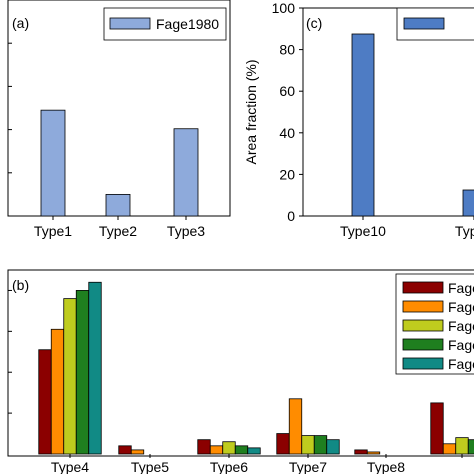  Describe the element at coordinates (287, 91) in the screenshot. I see `panel-c-ytick-label: 60` at that location.